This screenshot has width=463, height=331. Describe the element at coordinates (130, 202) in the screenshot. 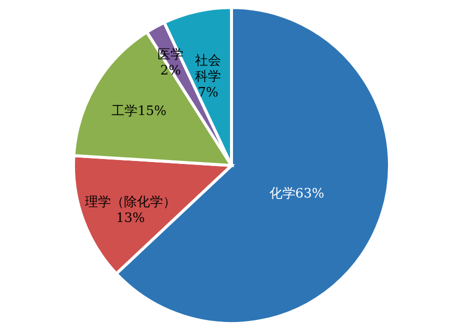

I see `slice-label: 理学（除化学）` at that location.